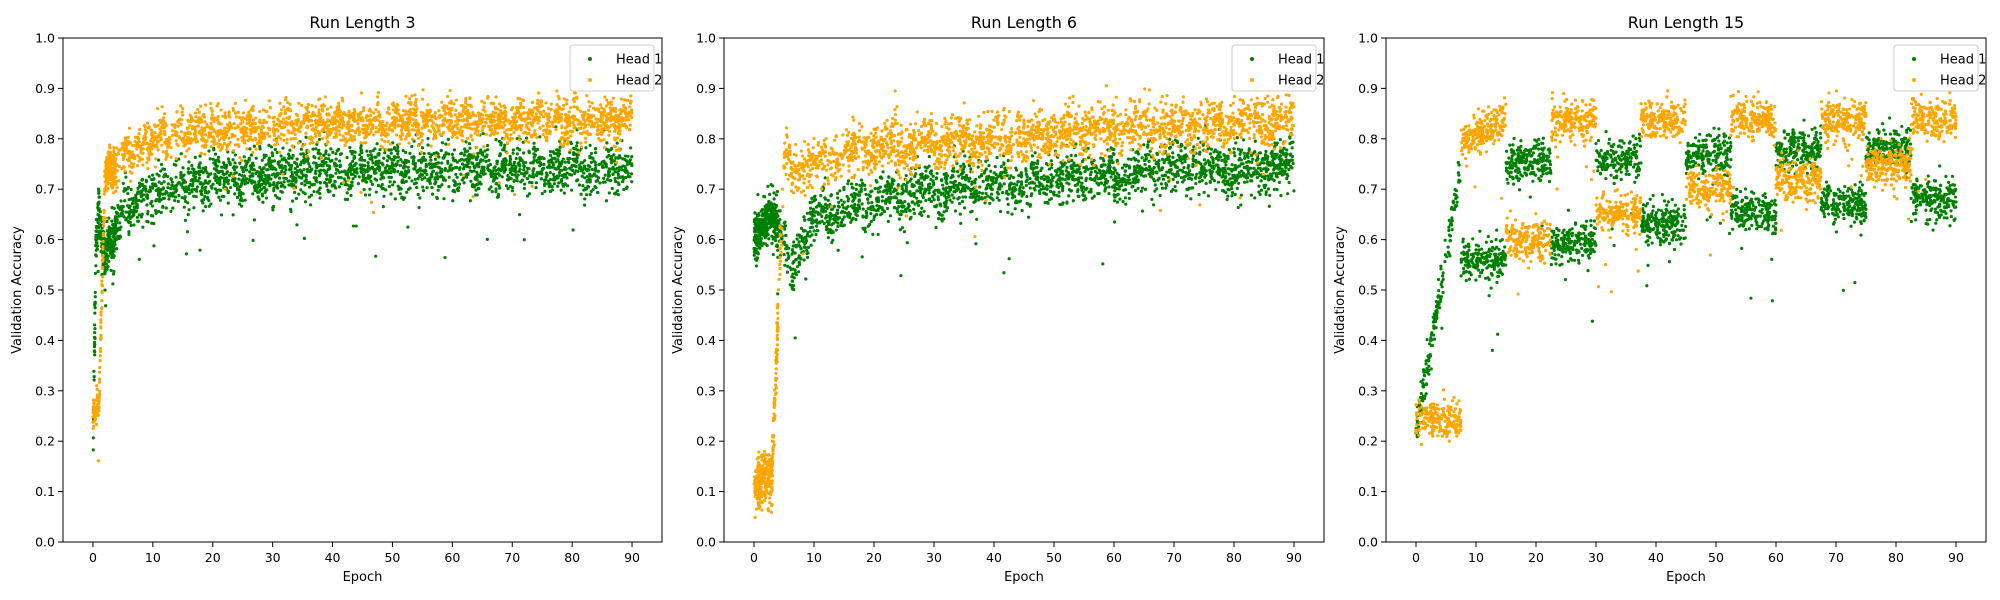 This screenshot has height=600, width=2000. Describe the element at coordinates (153, 557) in the screenshot. I see `x-tick-label: 10` at that location.